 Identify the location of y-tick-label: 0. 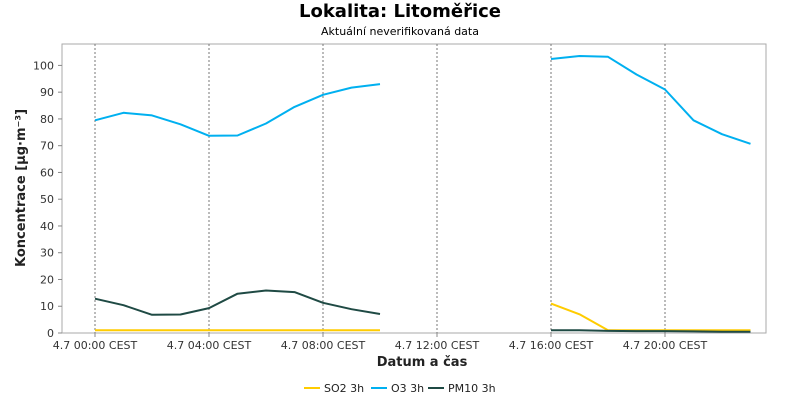
(50, 333).